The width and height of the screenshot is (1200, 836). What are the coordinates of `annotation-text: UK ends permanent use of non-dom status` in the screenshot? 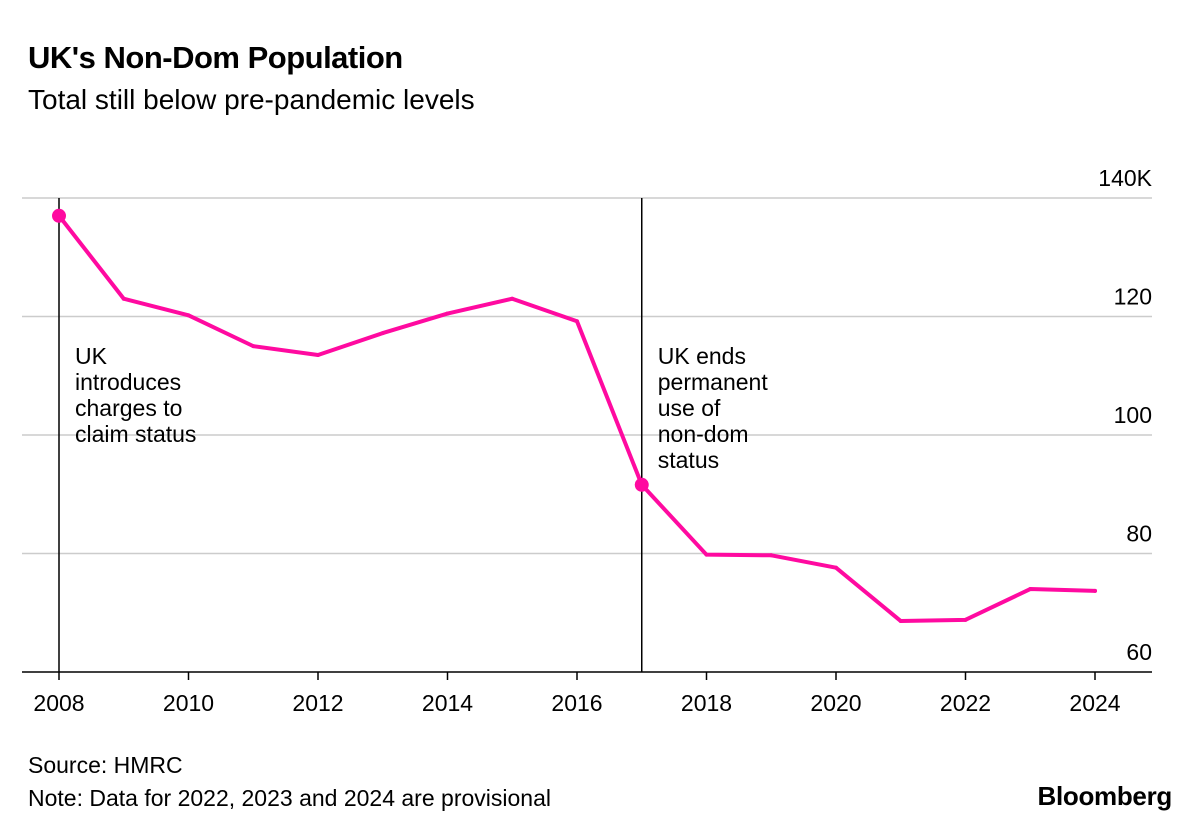 It's located at (713, 408).